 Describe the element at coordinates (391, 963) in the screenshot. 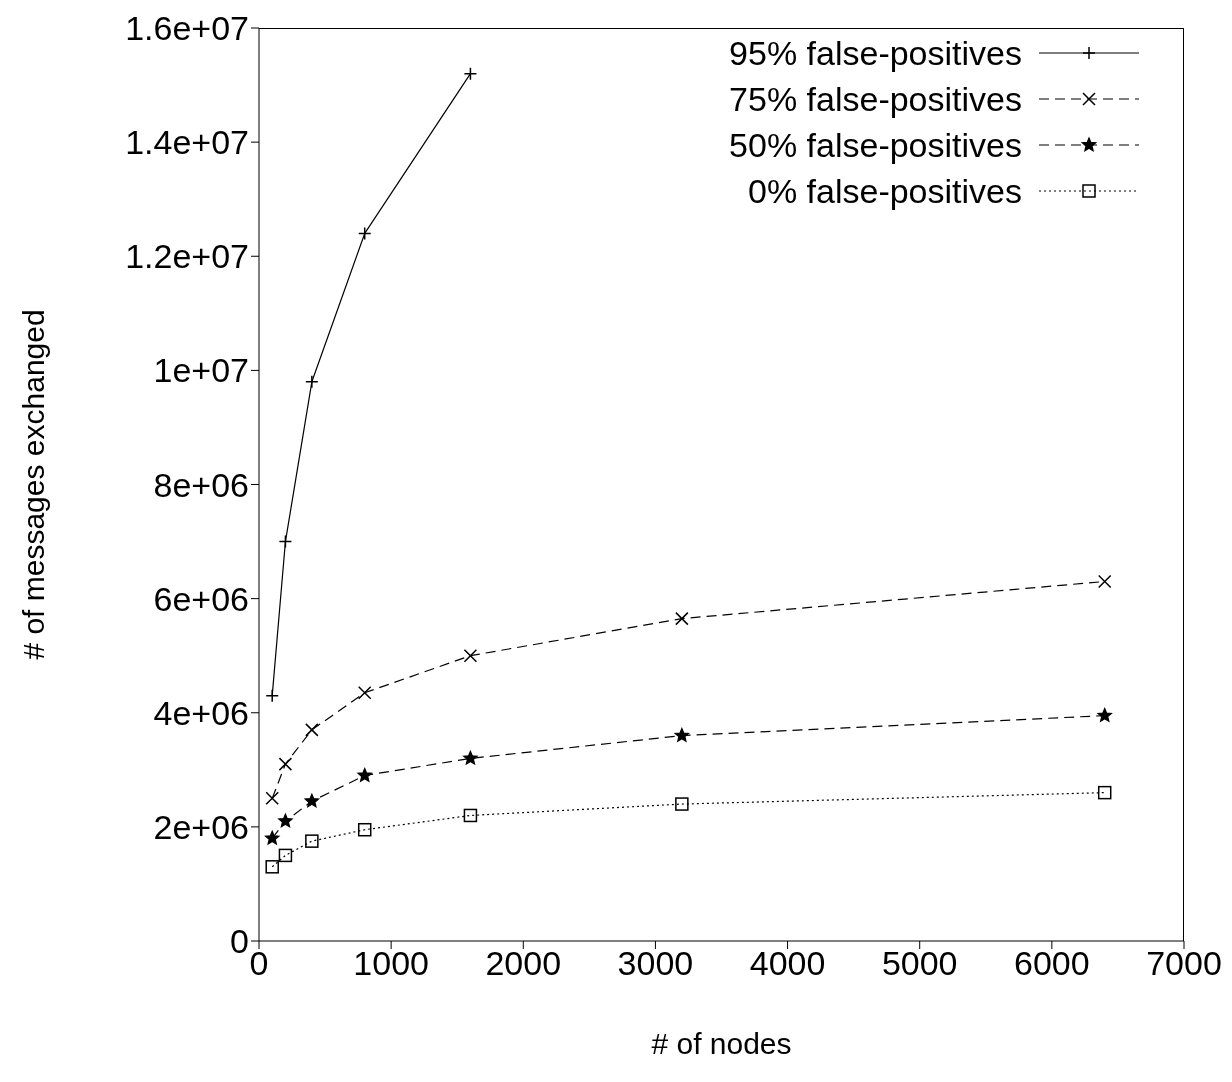

I see `x-tick-label: 1000` at that location.